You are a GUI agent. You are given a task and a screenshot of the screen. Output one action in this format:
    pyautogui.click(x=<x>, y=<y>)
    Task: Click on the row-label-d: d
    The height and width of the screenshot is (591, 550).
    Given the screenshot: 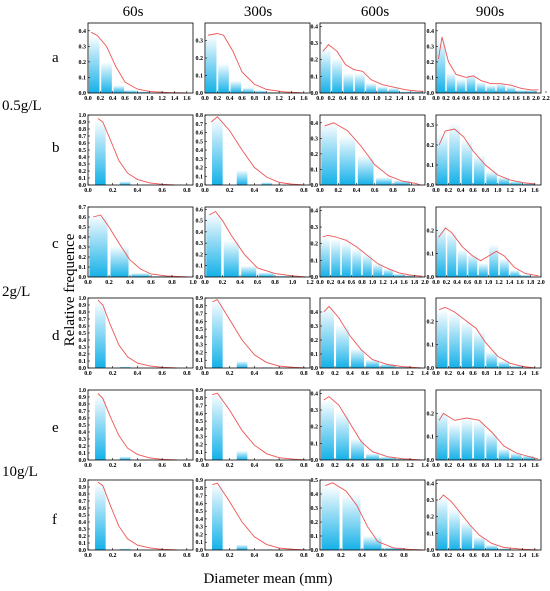 What is the action you would take?
    pyautogui.click(x=56, y=336)
    